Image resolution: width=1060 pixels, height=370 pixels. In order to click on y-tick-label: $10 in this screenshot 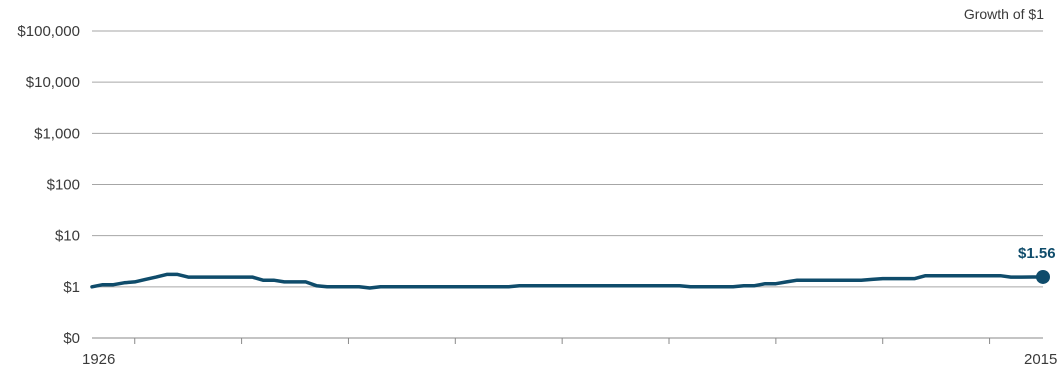, I will do `click(67, 236)`.